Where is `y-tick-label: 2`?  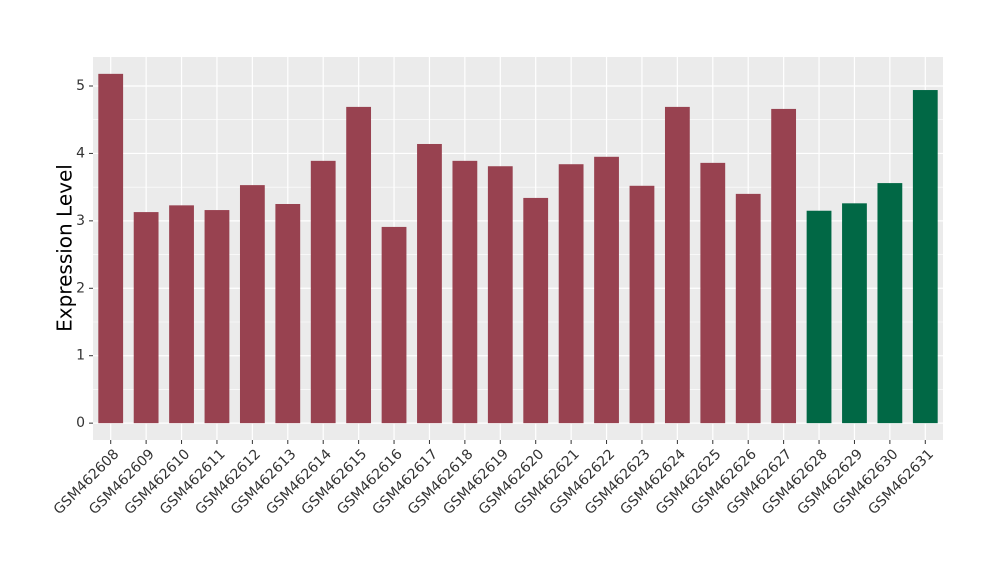
y-tick-label: 2 is located at coordinates (80, 288).